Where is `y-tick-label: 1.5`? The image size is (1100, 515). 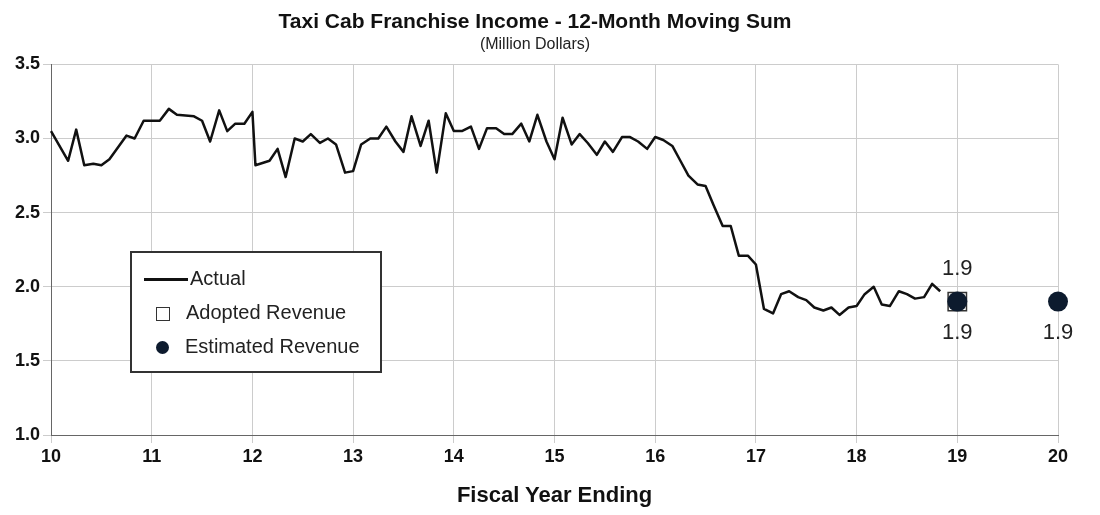
y-tick-label: 1.5 is located at coordinates (27, 359).